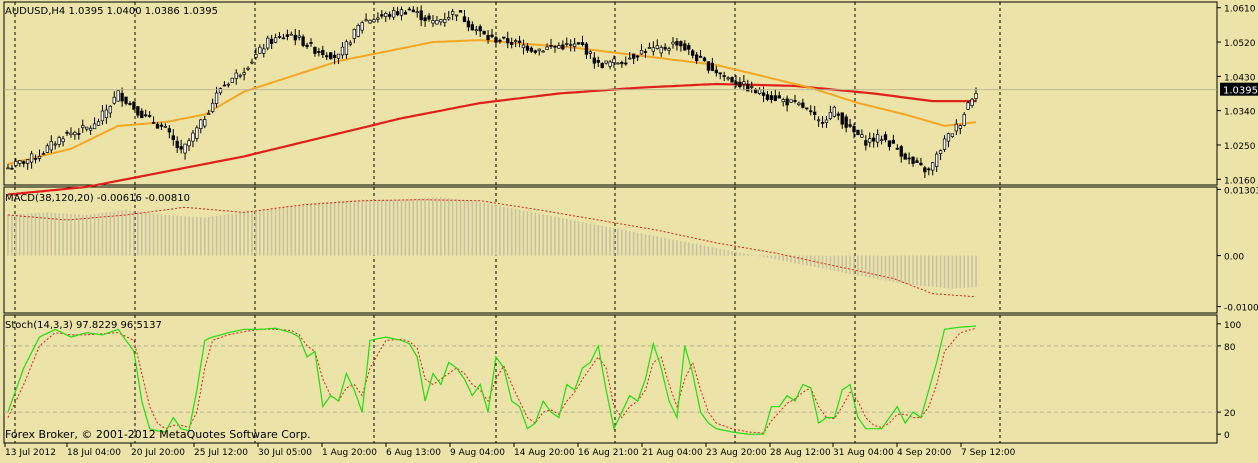 The width and height of the screenshot is (1258, 463). What do you see at coordinates (800, 453) in the screenshot?
I see `time-tick-label: 28 Aug 12:00` at bounding box center [800, 453].